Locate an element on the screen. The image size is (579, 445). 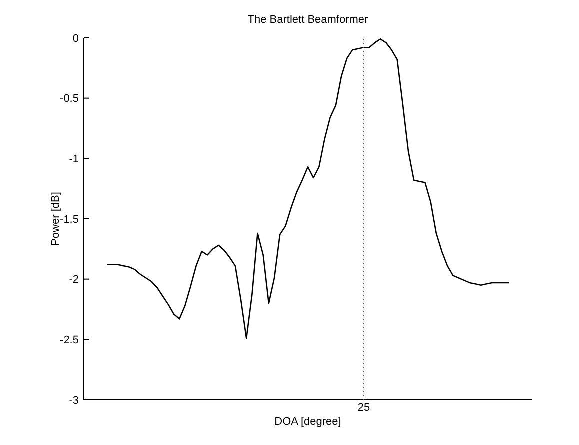
chart-title: The Bartlett Beamformer is located at coordinates (308, 20).